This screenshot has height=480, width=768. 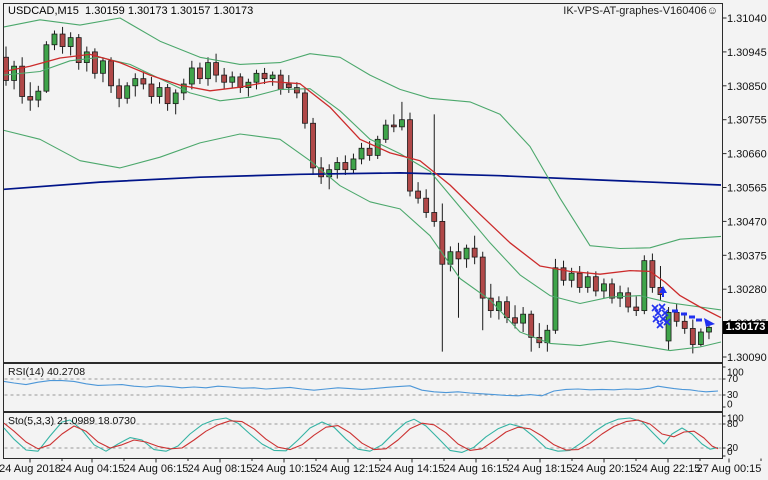 What do you see at coordinates (747, 19) in the screenshot?
I see `svg-text: 1.31040` at bounding box center [747, 19].